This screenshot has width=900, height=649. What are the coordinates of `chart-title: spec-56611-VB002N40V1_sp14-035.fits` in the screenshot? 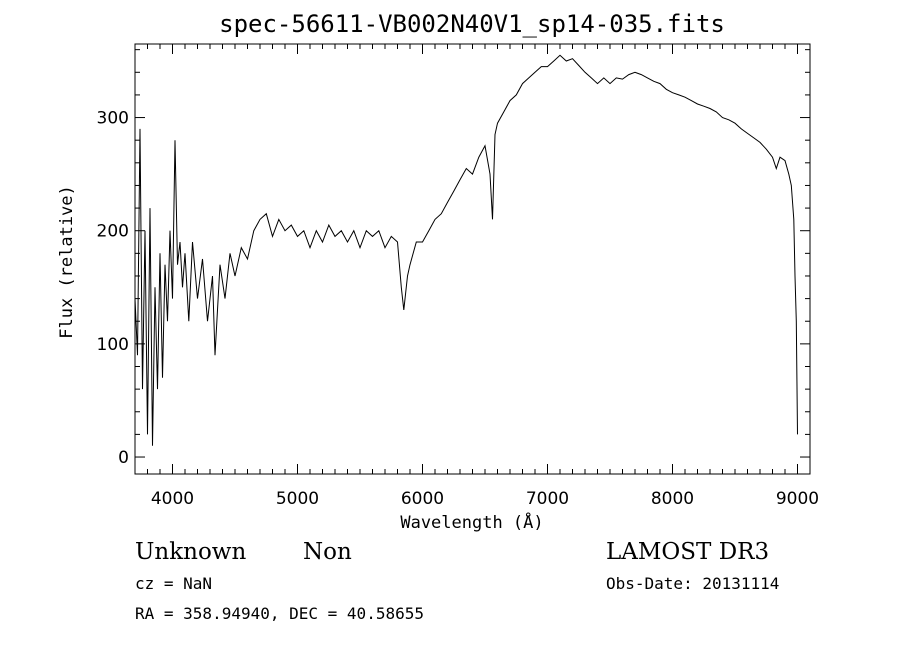 It's located at (472, 24).